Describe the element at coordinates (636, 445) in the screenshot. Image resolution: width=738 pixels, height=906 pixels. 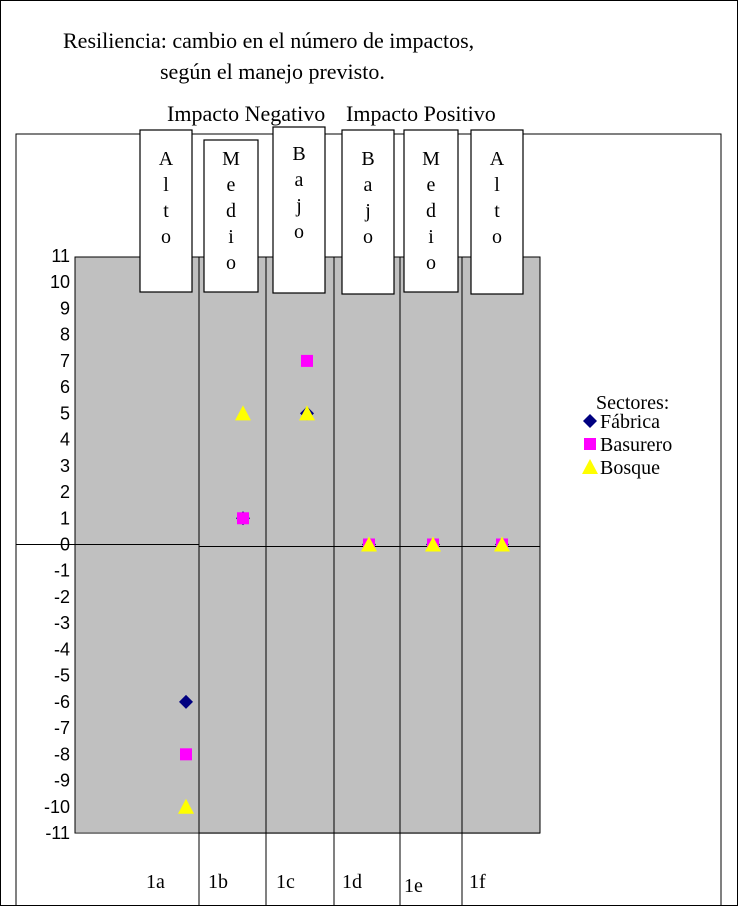
I see `legend-label: Basurero` at that location.